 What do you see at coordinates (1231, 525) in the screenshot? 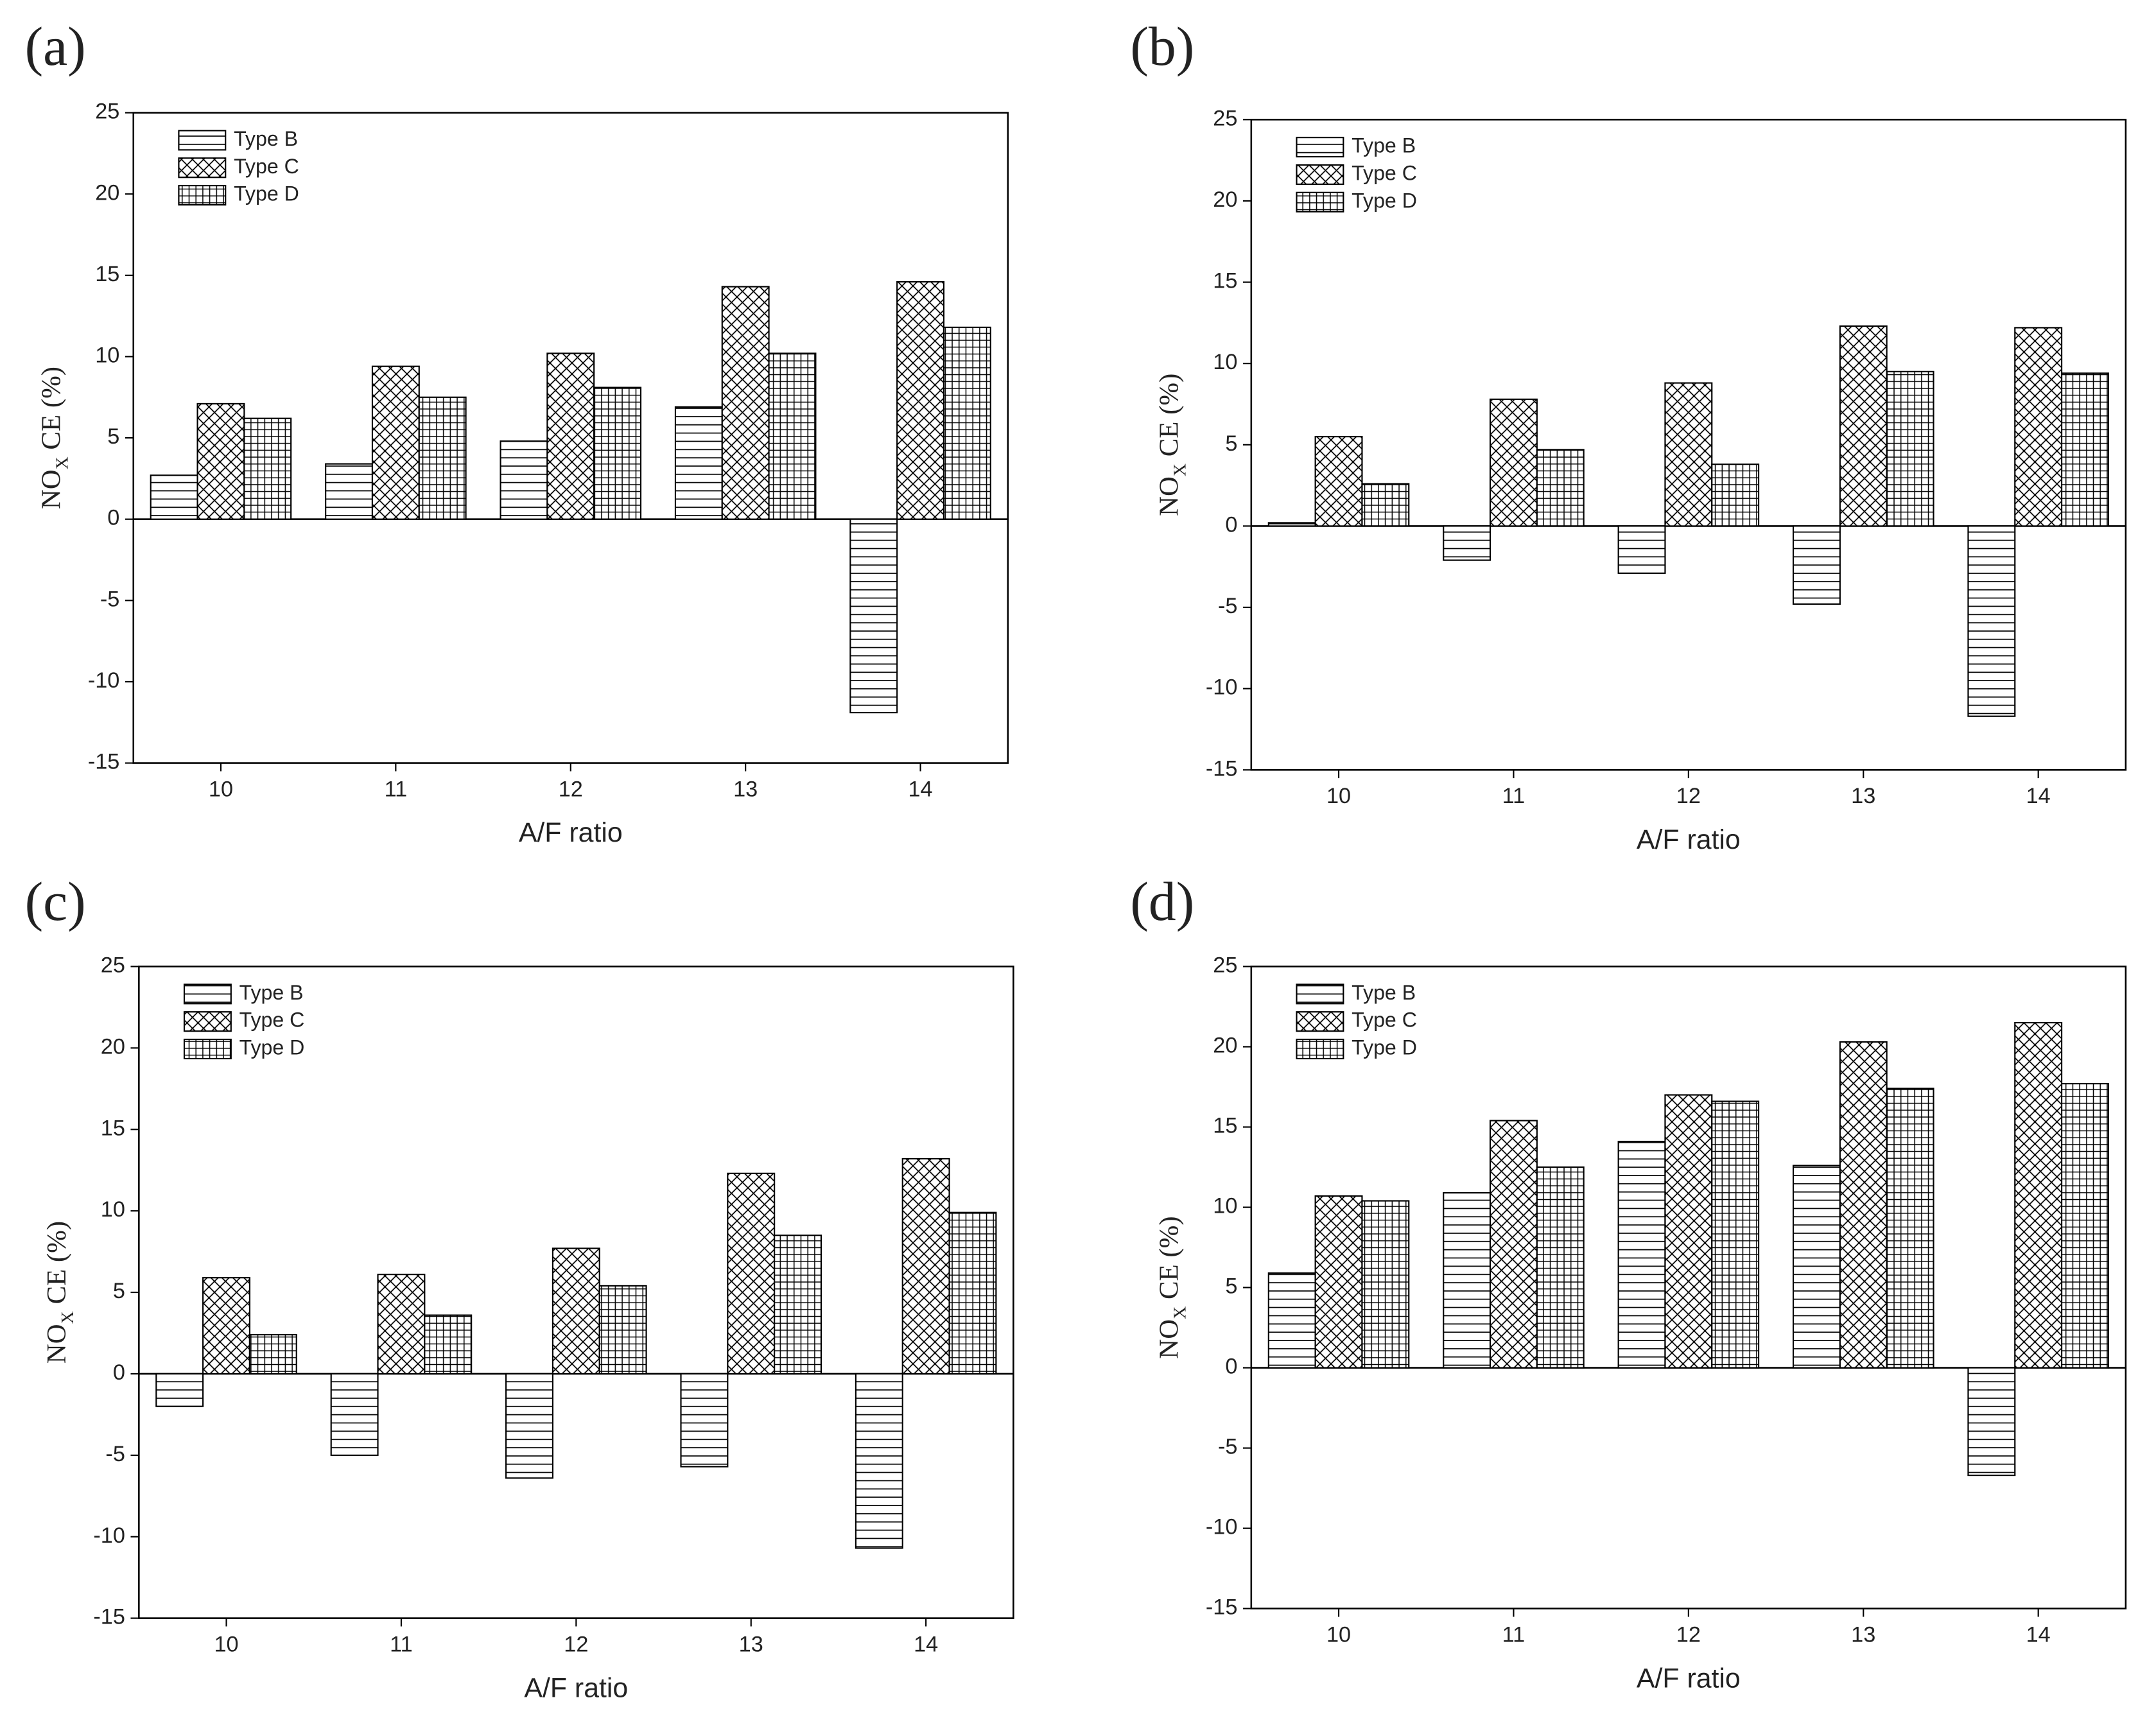
I see `y-tick-label: 0` at bounding box center [1231, 525].